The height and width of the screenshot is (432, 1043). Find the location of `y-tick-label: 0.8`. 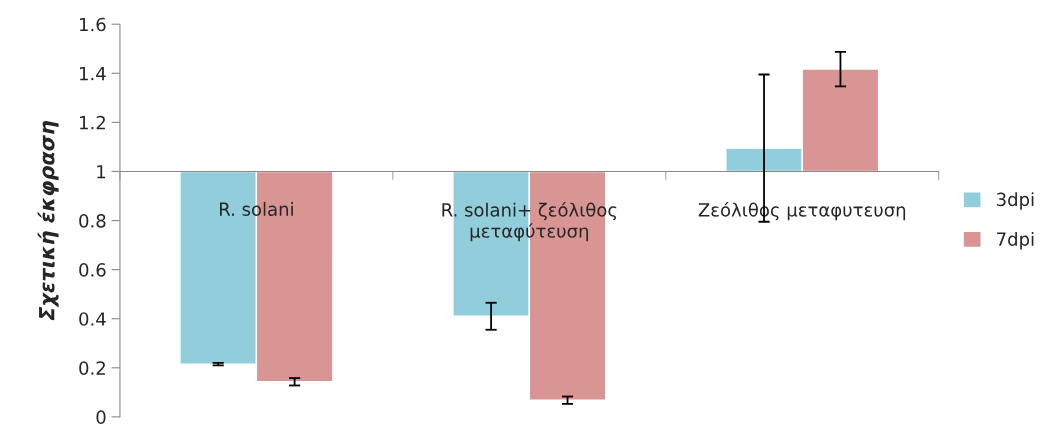

y-tick-label: 0.8 is located at coordinates (92, 221).